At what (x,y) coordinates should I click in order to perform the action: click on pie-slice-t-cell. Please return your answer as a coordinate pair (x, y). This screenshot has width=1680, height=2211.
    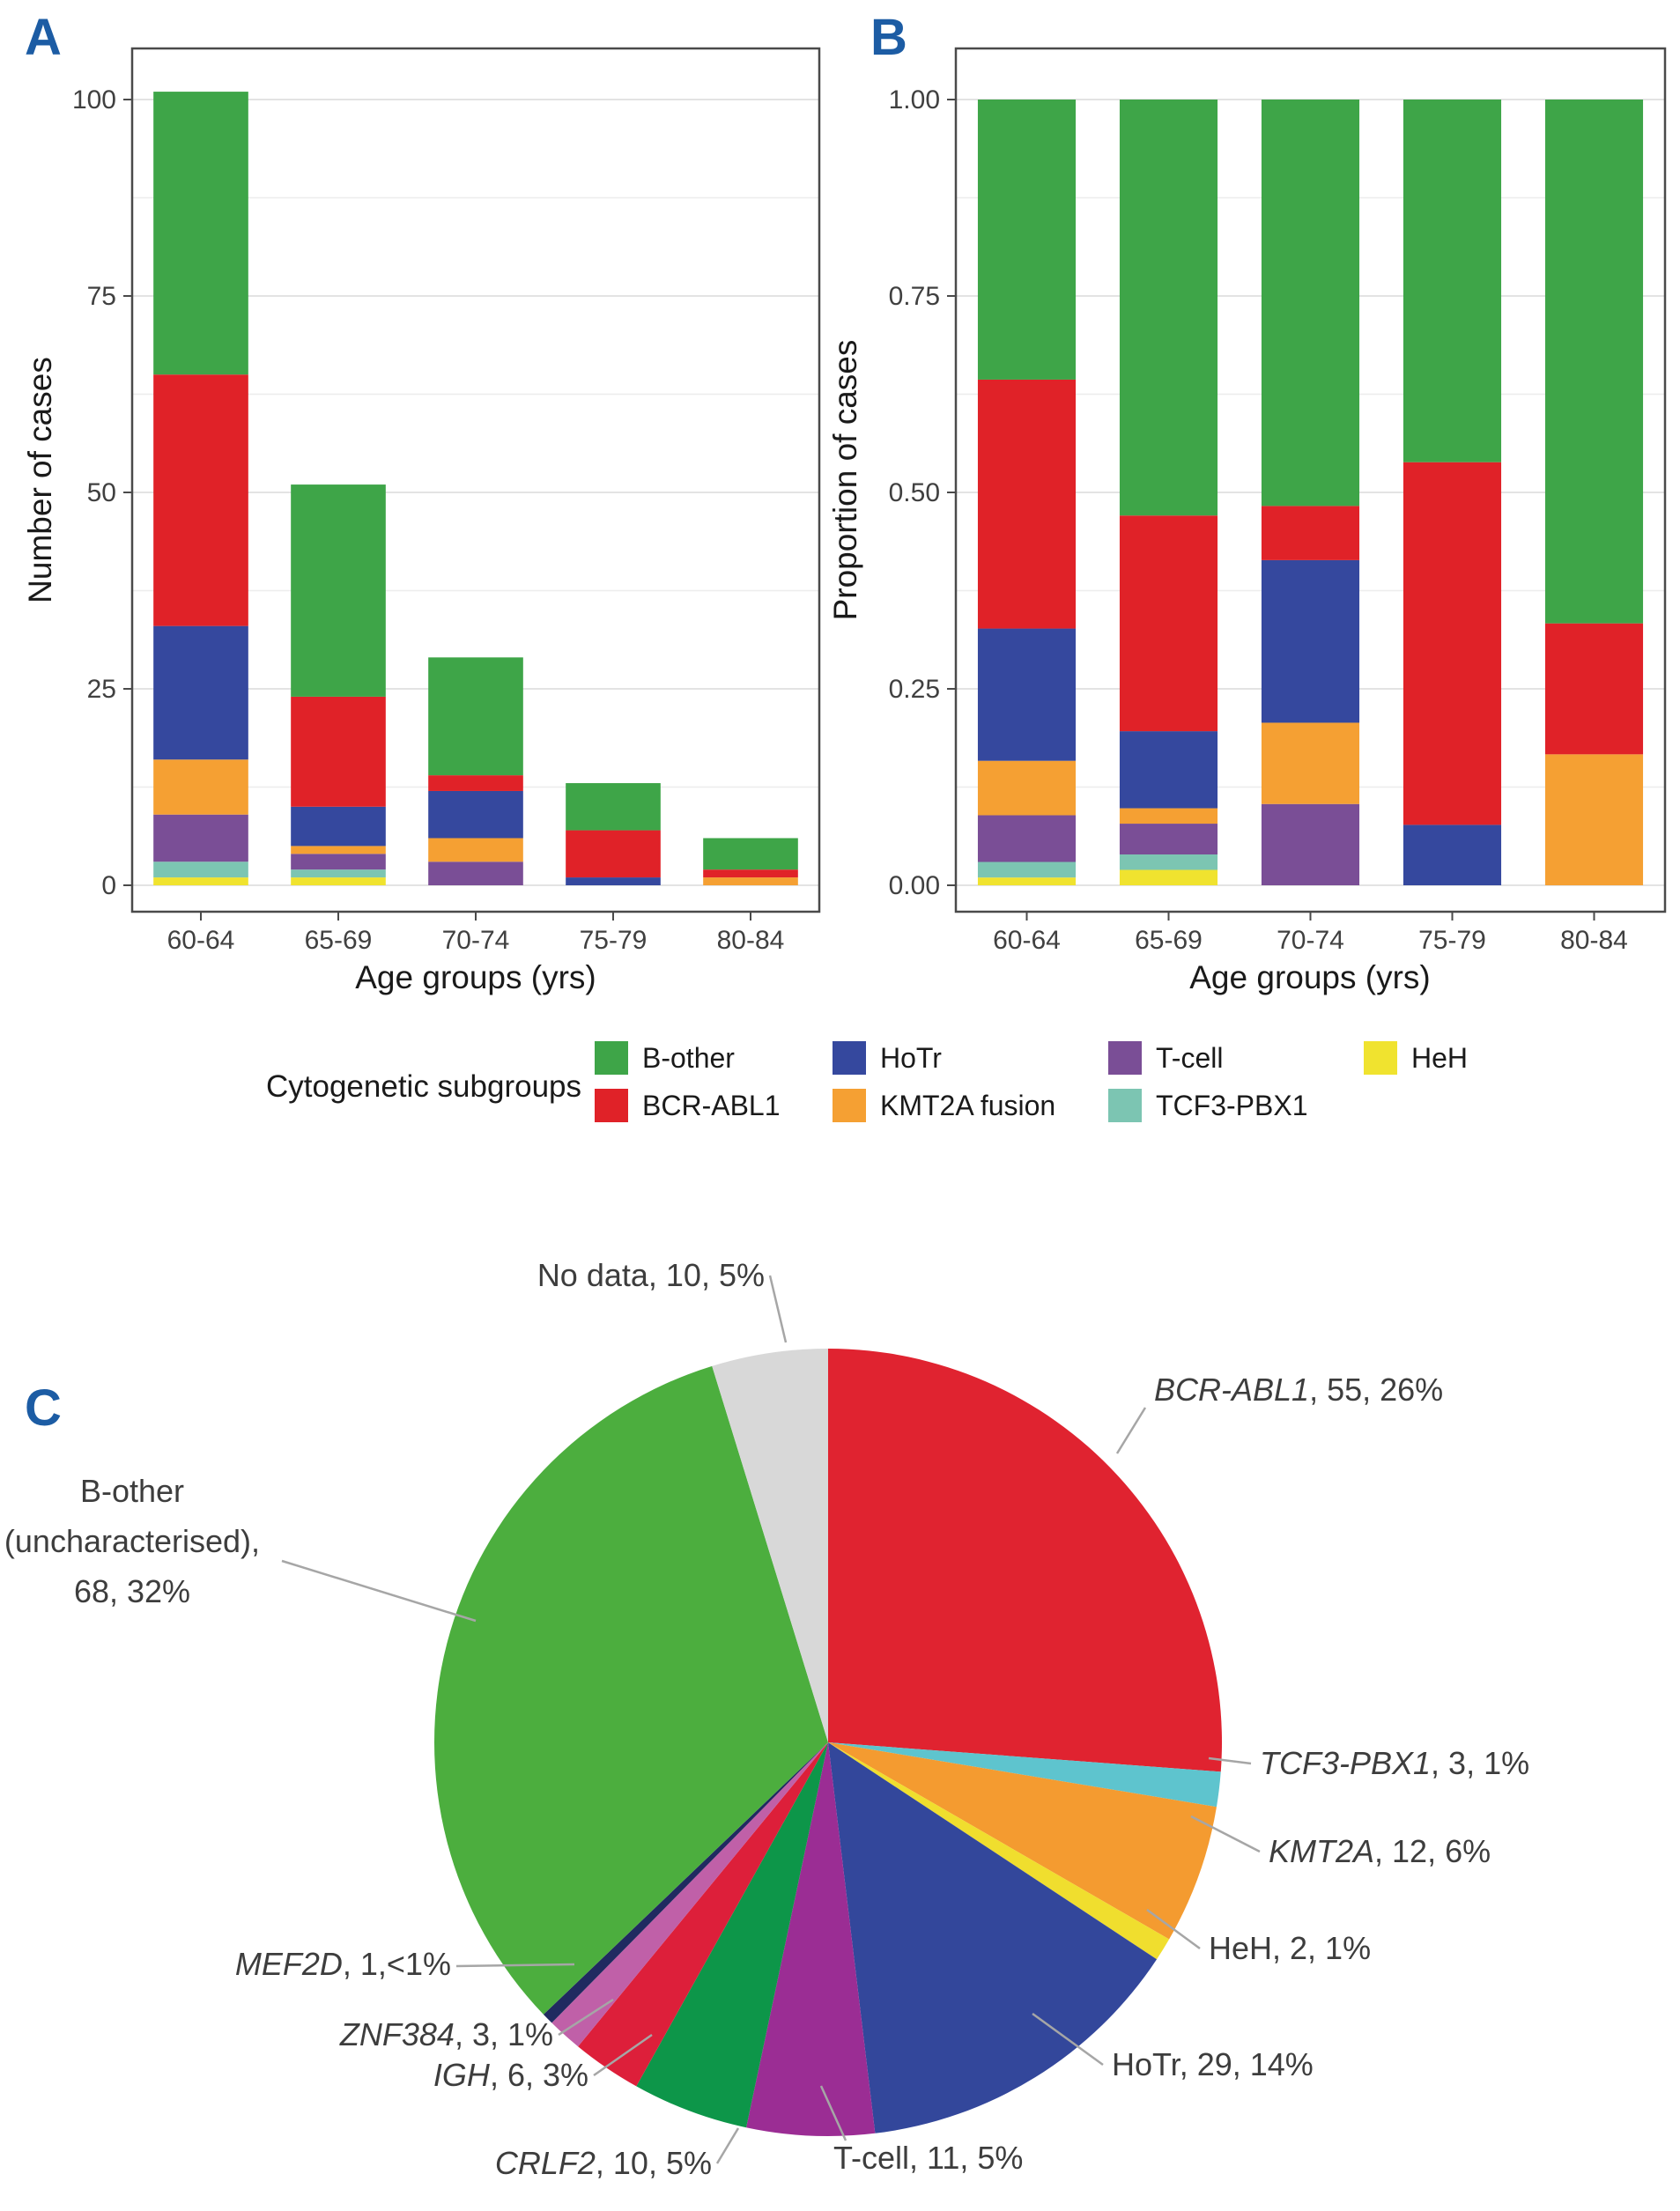
    Looking at the image, I should click on (811, 1939).